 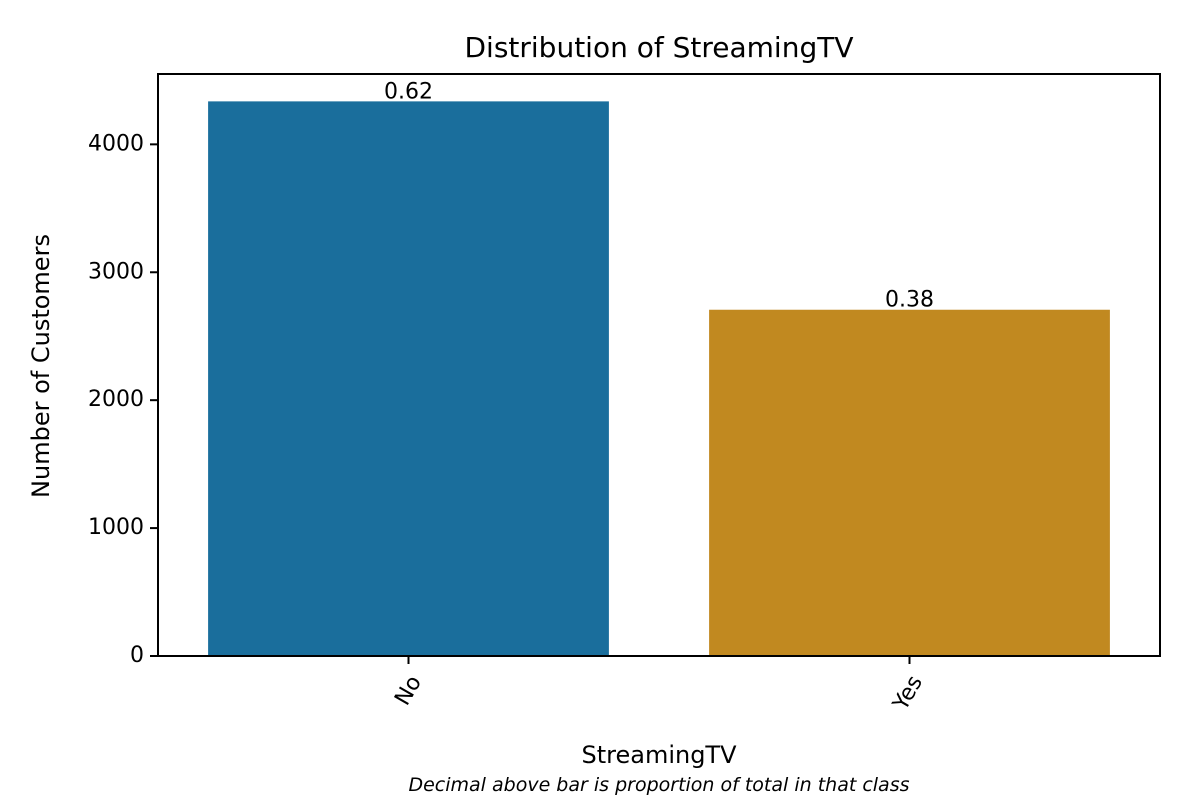 I want to click on y-tick-label: 2000, so click(x=116, y=399).